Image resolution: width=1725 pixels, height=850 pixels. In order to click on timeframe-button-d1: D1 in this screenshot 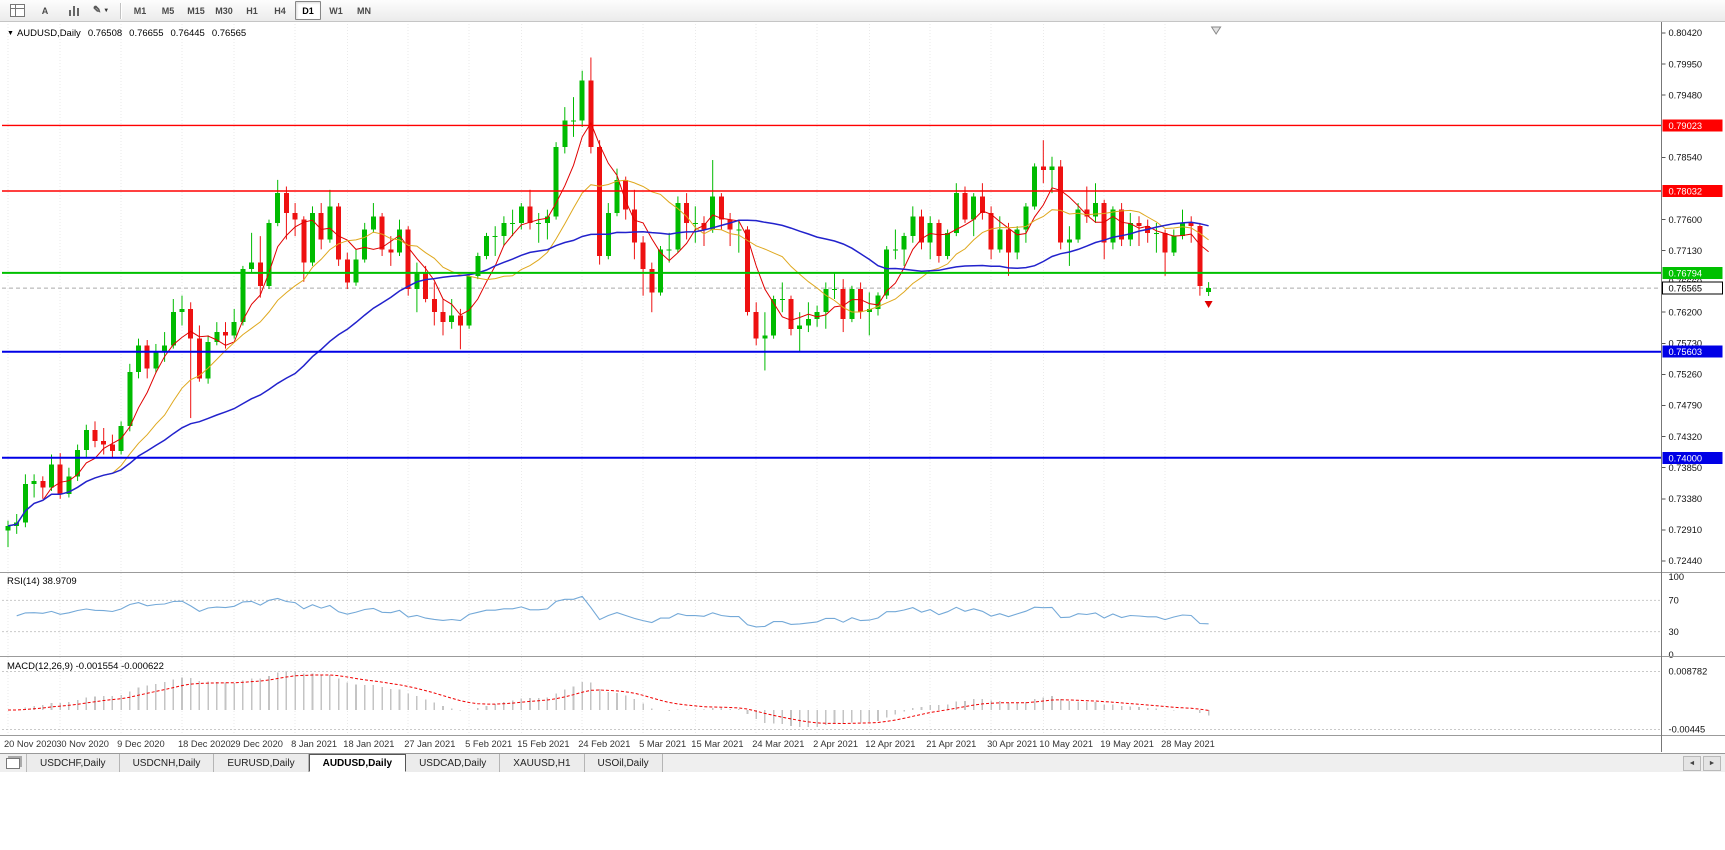, I will do `click(308, 10)`.